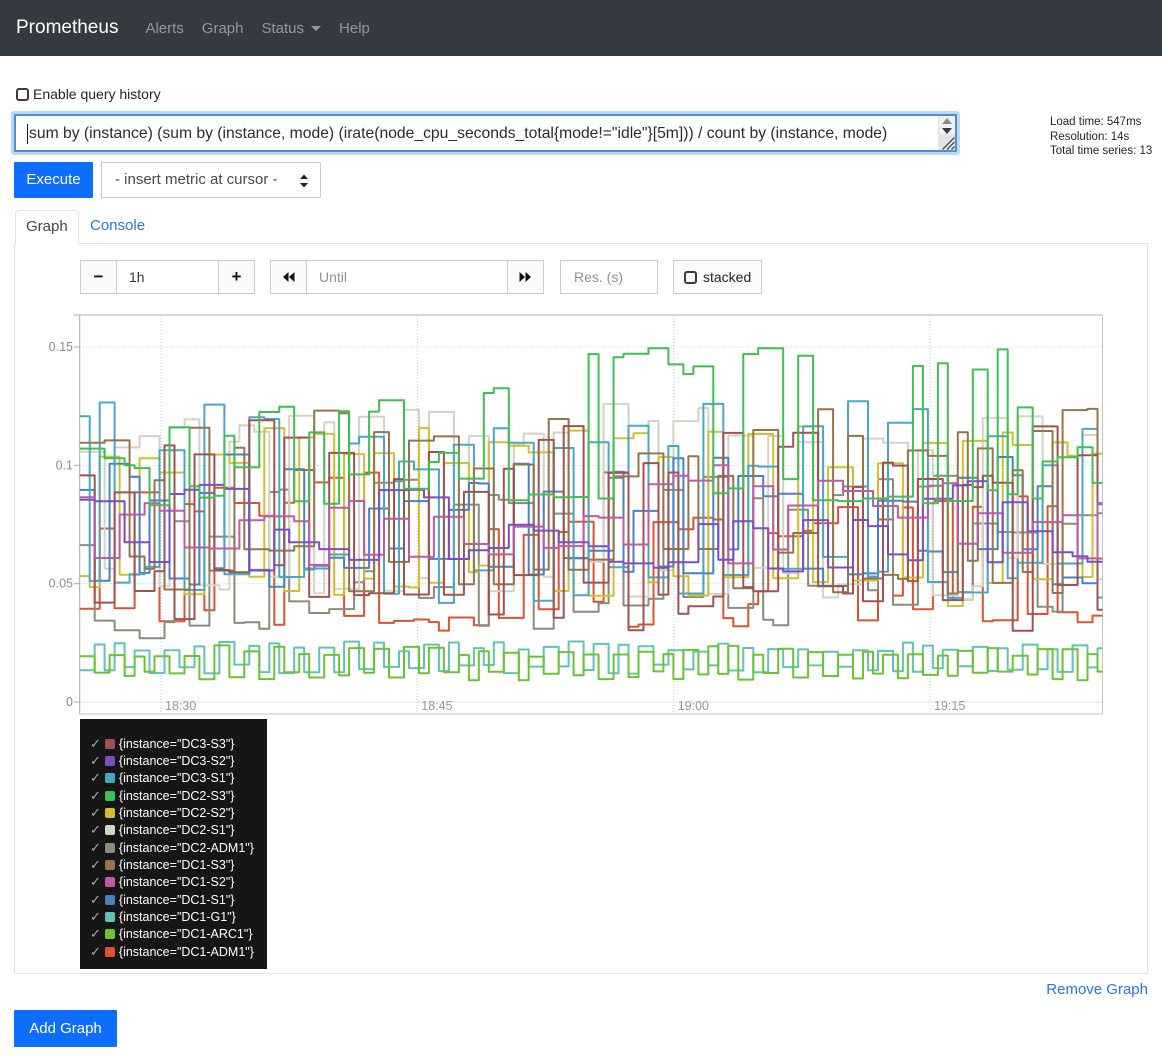  What do you see at coordinates (180, 706) in the screenshot?
I see `svg-text: 18:30` at bounding box center [180, 706].